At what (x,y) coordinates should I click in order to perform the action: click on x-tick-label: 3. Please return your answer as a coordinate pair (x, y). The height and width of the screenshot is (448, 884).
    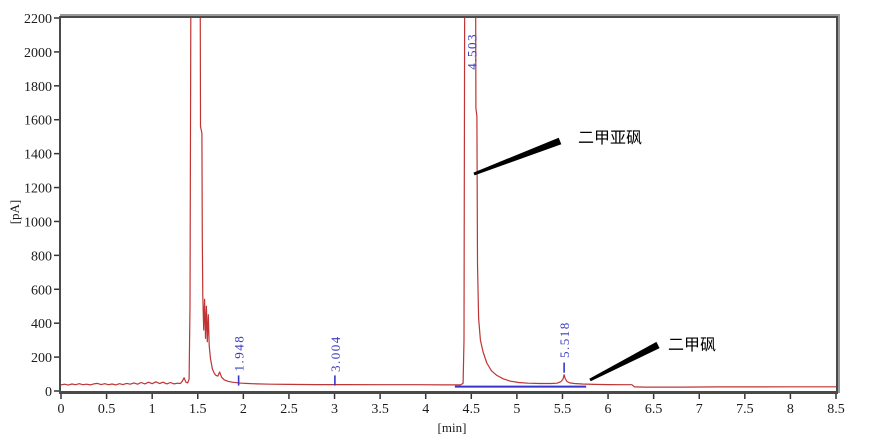
    Looking at the image, I should click on (334, 409).